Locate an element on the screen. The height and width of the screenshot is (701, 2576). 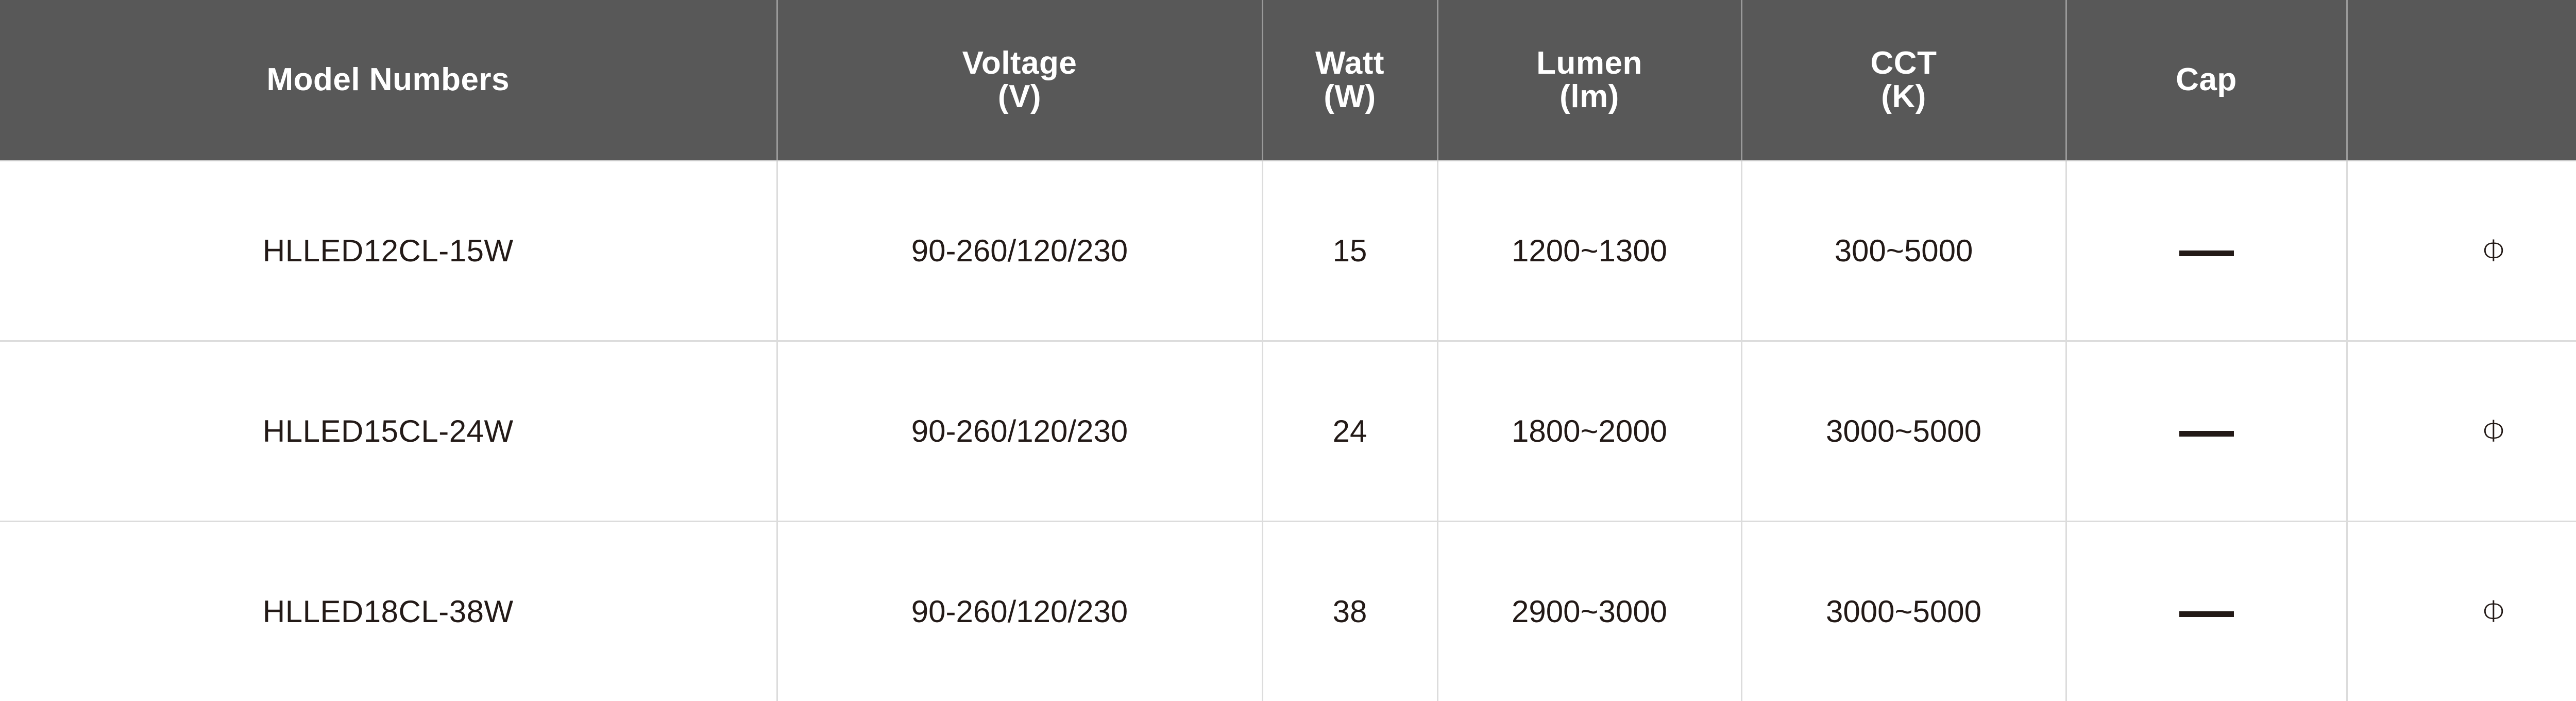
header-label-primary: CCT is located at coordinates (1904, 63).